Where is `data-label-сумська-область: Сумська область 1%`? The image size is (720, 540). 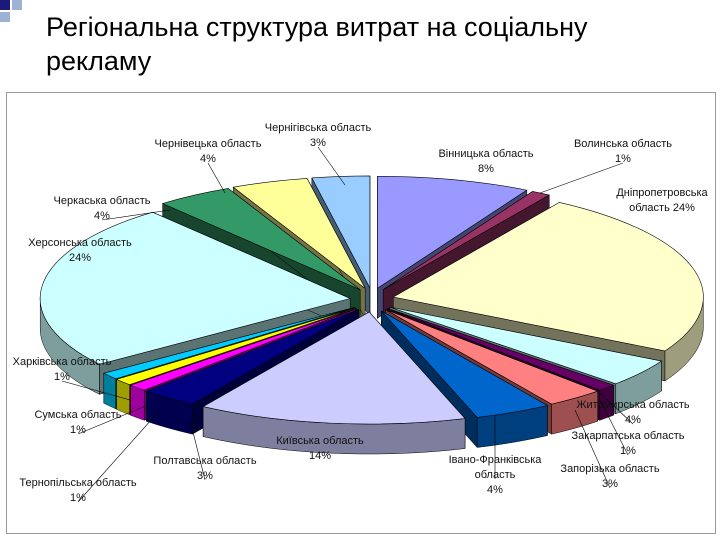 data-label-сумська-область: Сумська область 1% is located at coordinates (91, 420).